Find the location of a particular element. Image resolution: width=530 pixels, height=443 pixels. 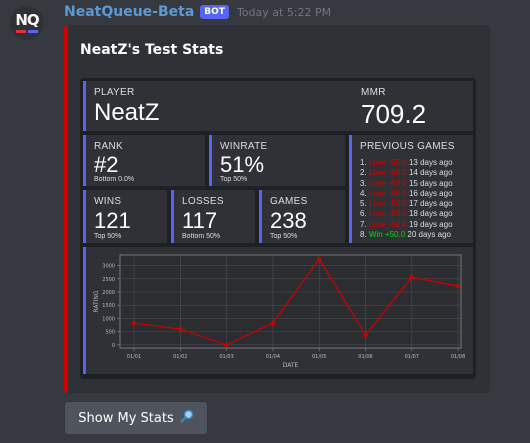

avatar-logo-stripe is located at coordinates (27, 31).